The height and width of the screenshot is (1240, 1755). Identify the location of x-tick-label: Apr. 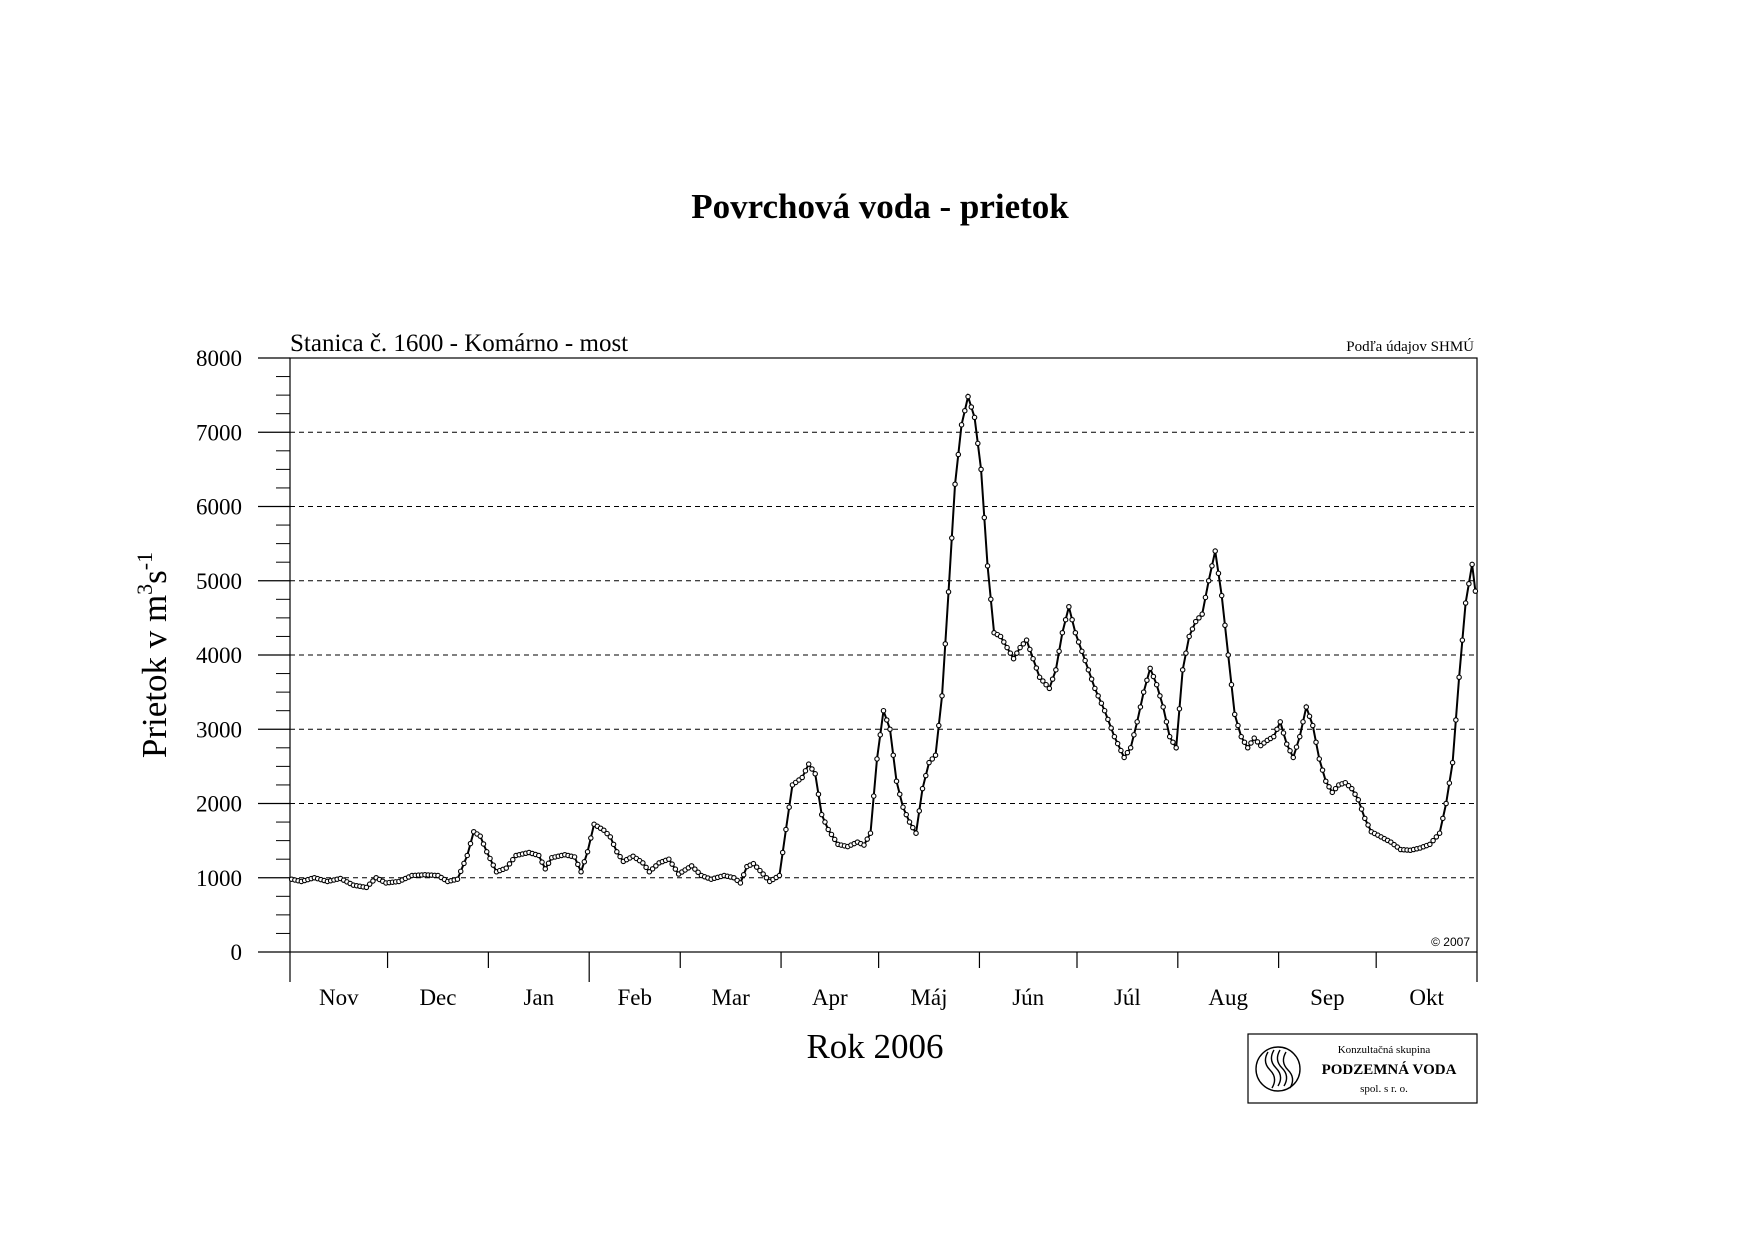
(830, 997).